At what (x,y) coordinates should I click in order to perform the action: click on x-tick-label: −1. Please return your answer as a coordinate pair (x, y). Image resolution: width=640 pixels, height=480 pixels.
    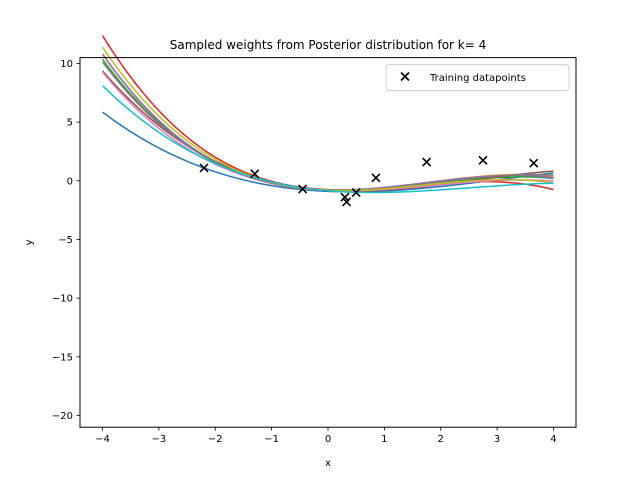
    Looking at the image, I should click on (271, 439).